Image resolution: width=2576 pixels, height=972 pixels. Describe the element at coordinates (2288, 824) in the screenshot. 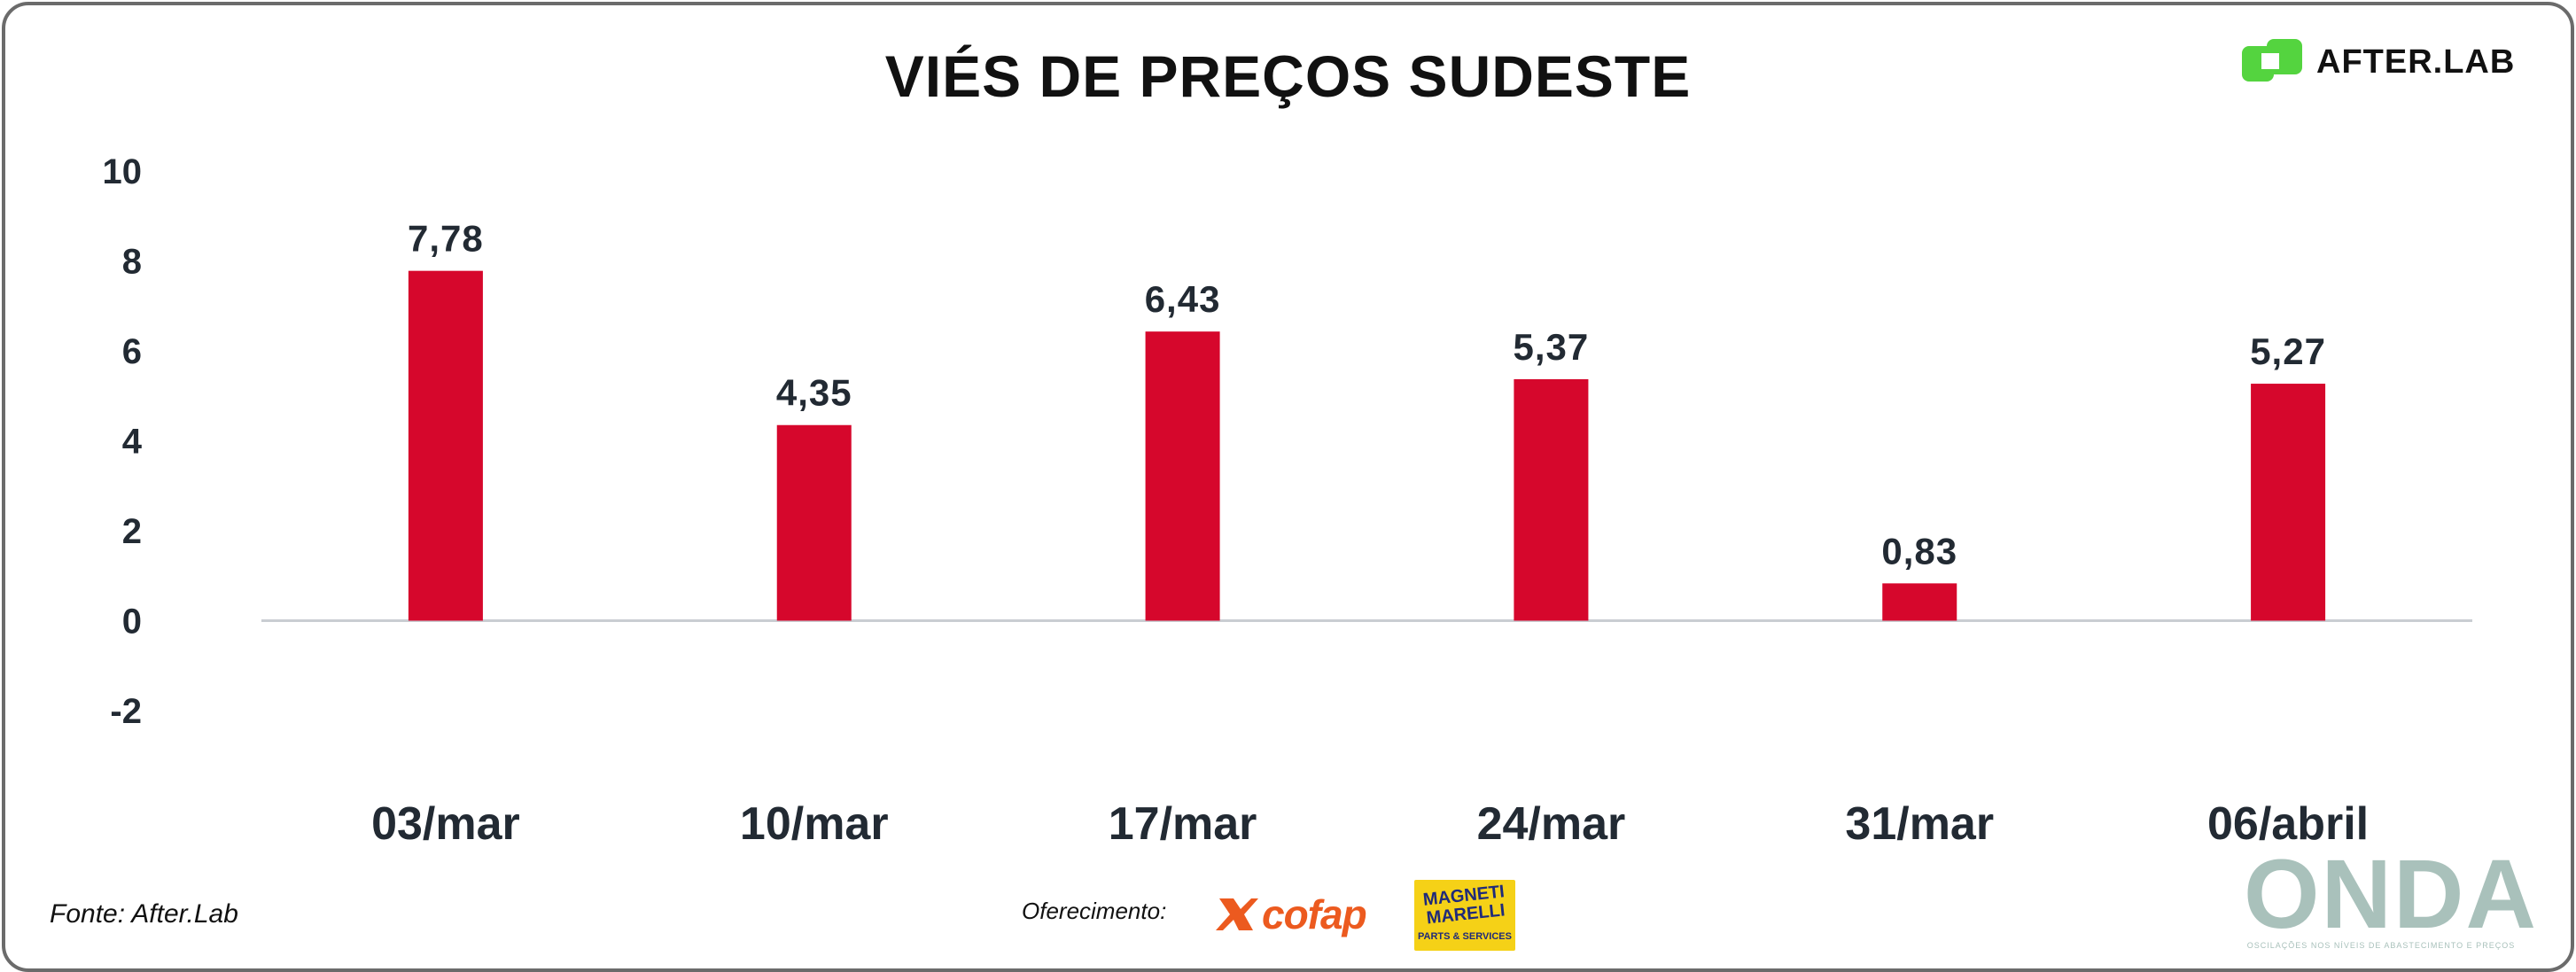

I see `x-tick-label: 06/abril` at that location.